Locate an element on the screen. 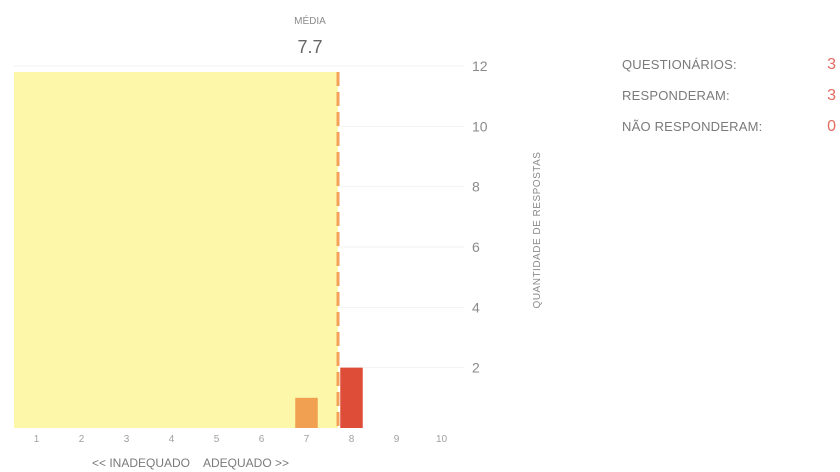 The image size is (840, 472). y-tick-label: 8 is located at coordinates (476, 187).